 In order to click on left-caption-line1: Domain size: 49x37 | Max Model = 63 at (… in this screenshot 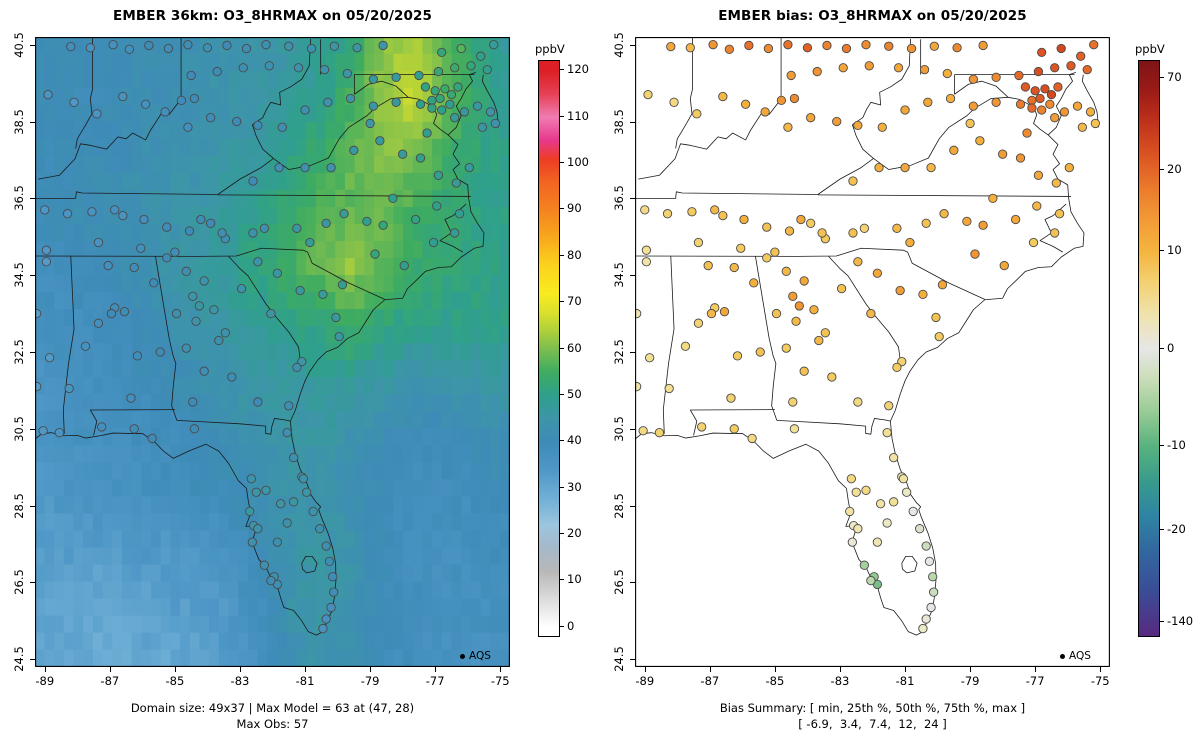, I will do `click(272, 708)`.